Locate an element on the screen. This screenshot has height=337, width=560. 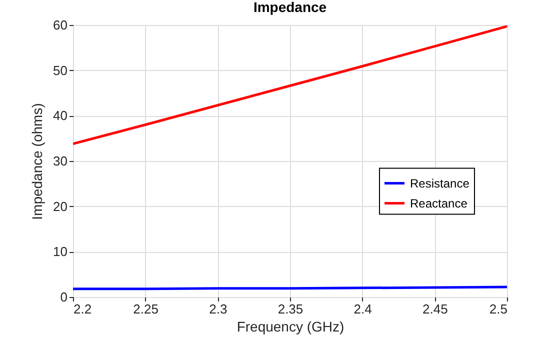
x-tick-label: 2.5 is located at coordinates (498, 309).